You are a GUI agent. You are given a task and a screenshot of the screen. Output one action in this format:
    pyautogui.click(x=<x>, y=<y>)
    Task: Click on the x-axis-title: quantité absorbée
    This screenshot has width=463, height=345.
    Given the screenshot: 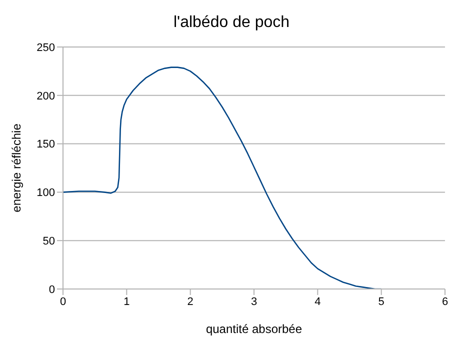 What is the action you would take?
    pyautogui.click(x=254, y=329)
    